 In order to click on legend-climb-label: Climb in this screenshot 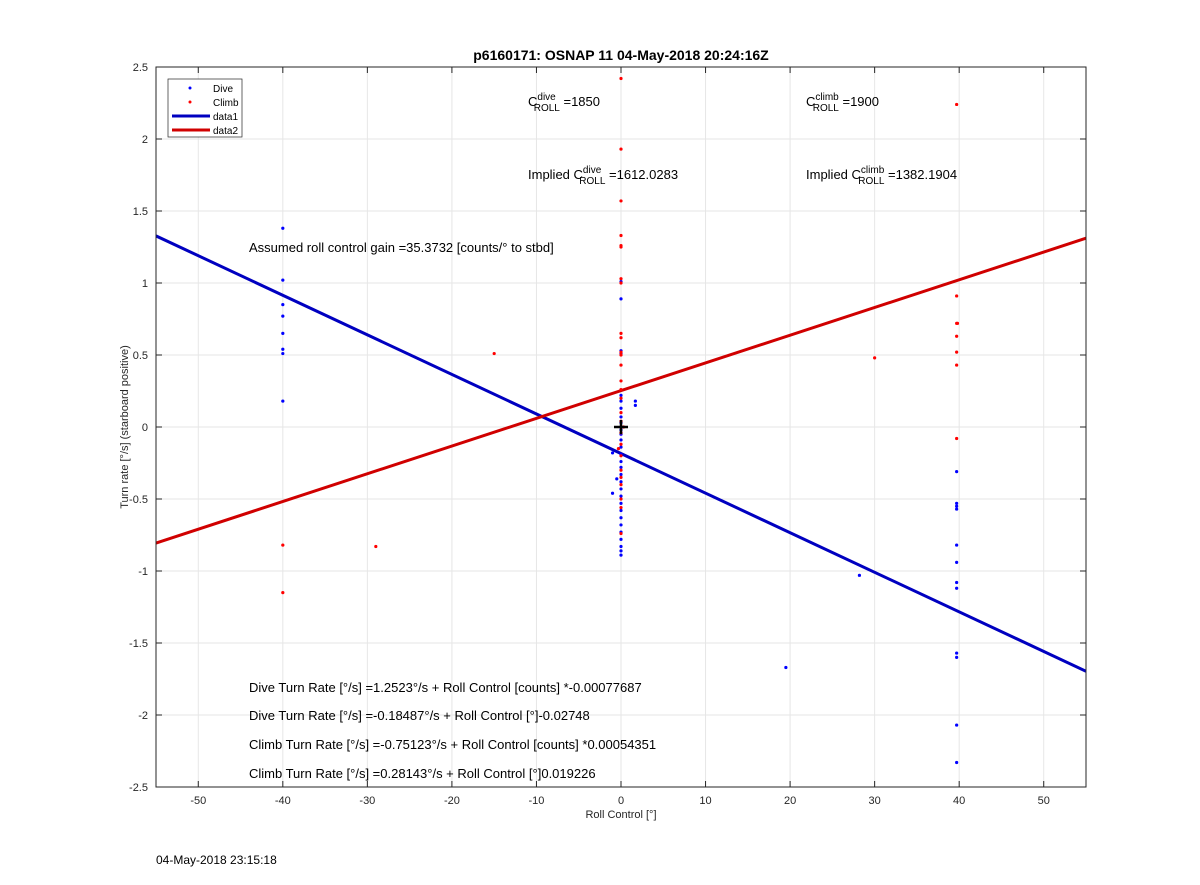, I will do `click(226, 103)`.